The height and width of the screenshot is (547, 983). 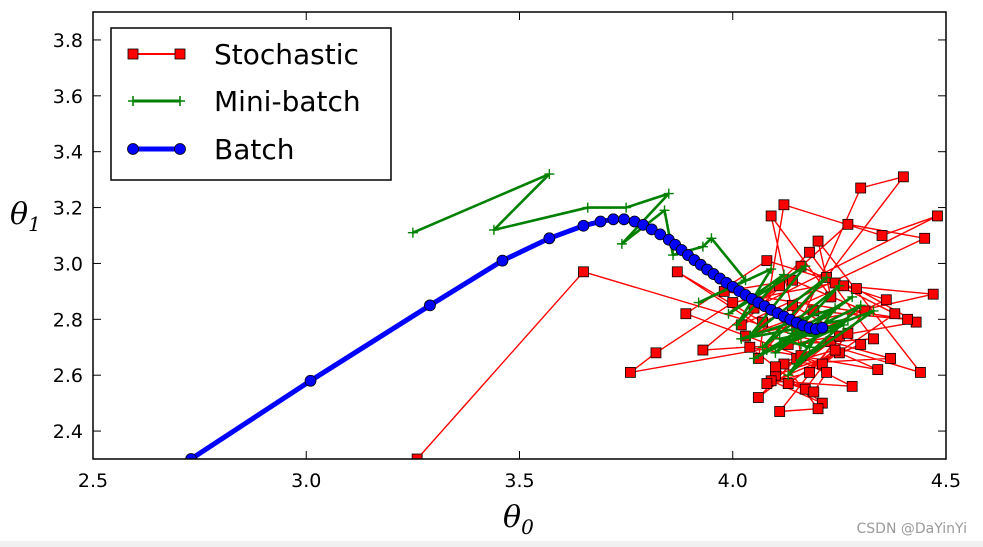 I want to click on y-tick-label: 3.2, so click(x=68, y=209).